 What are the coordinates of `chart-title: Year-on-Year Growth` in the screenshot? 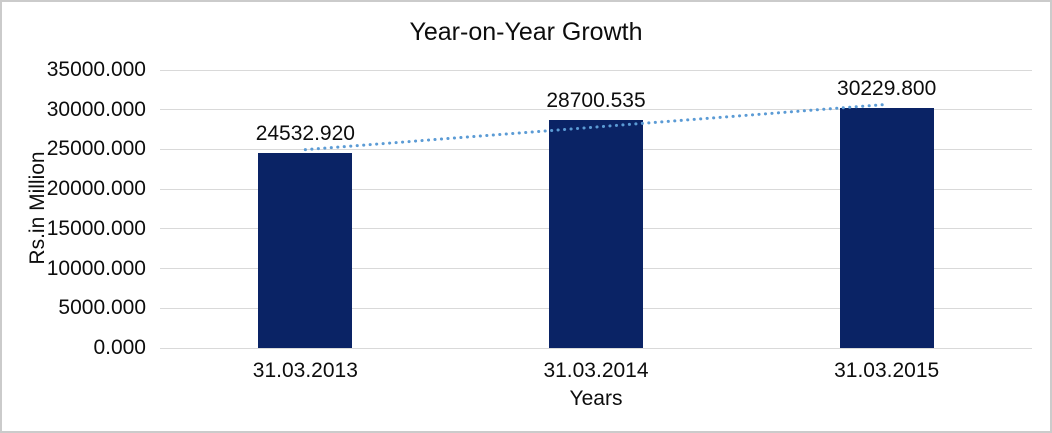 It's located at (526, 32).